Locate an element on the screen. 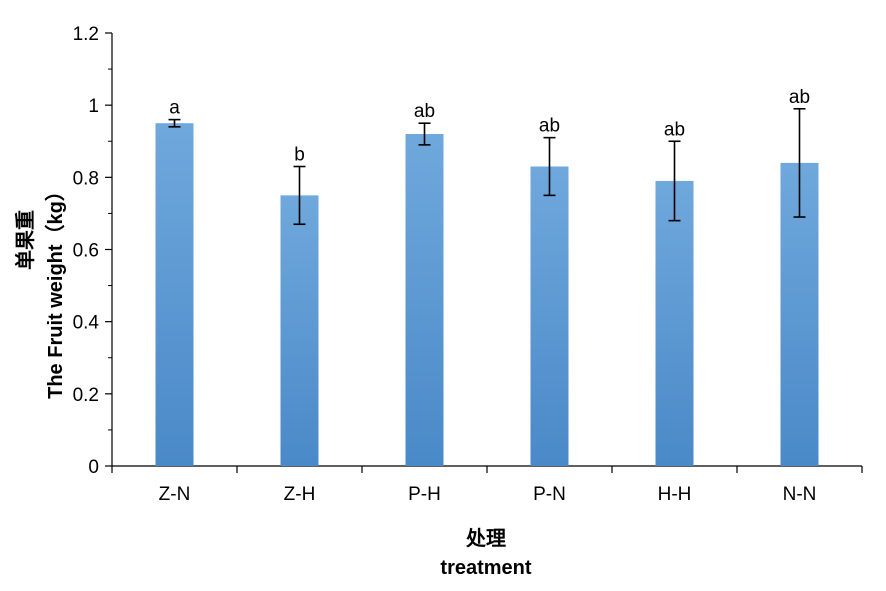 The width and height of the screenshot is (886, 591). significance-label: a is located at coordinates (174, 108).